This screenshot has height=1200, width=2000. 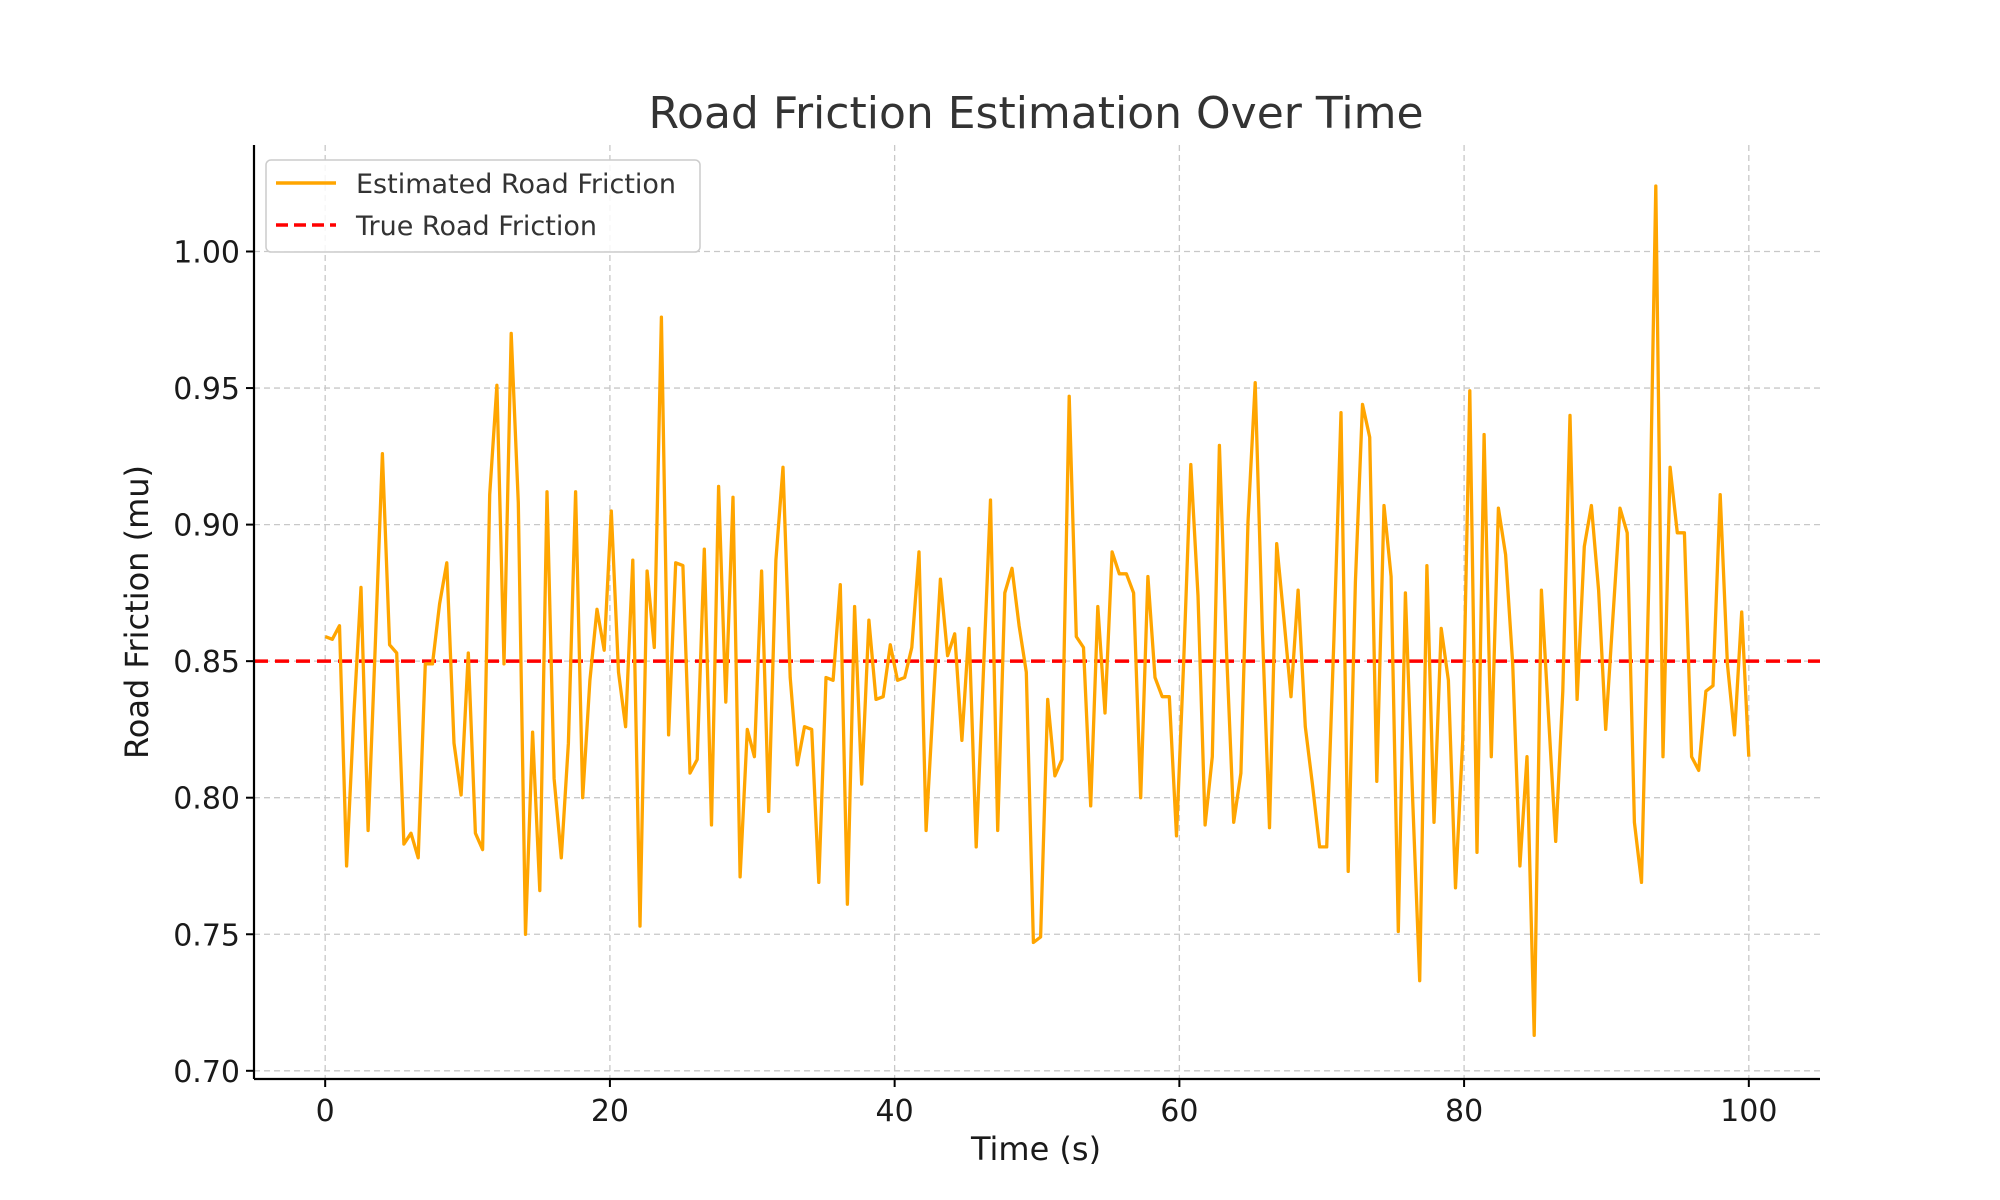 I want to click on y-tick-label: 0.70, so click(x=206, y=1072).